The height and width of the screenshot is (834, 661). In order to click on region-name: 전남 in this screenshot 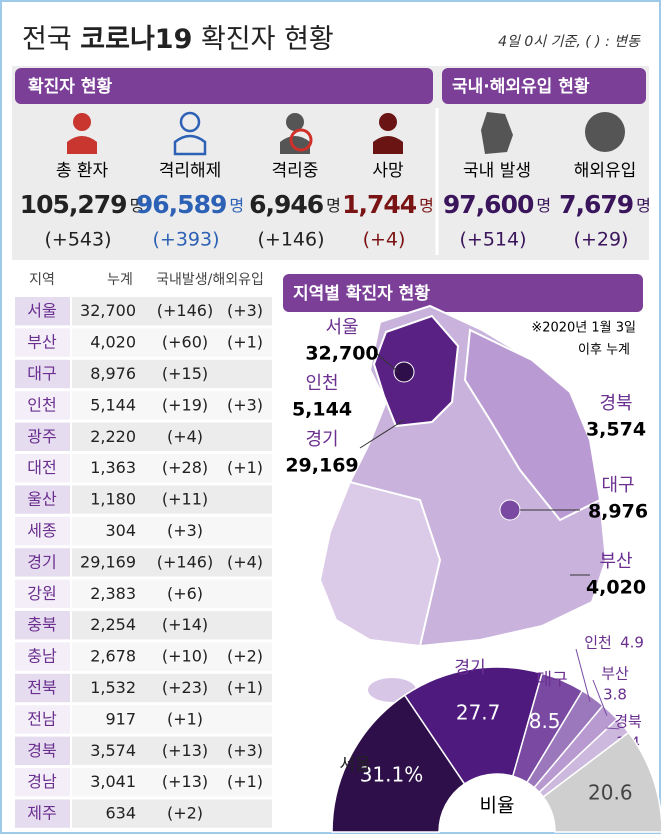, I will do `click(42, 718)`.